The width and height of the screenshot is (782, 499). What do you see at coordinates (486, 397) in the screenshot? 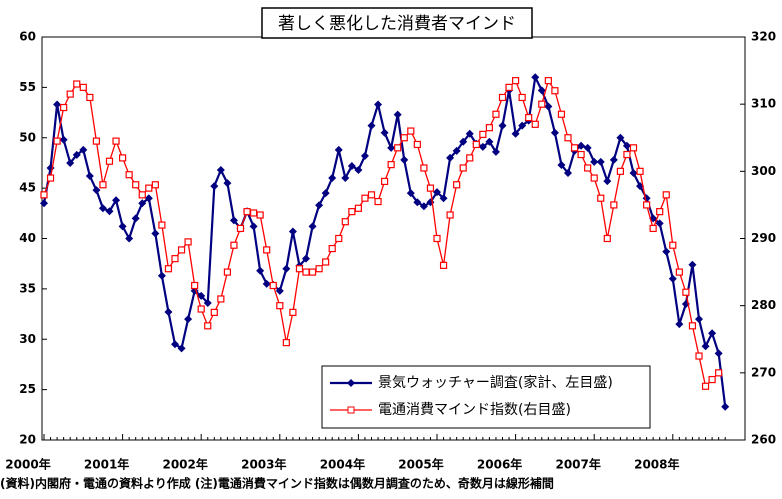
I see `legend-box` at bounding box center [486, 397].